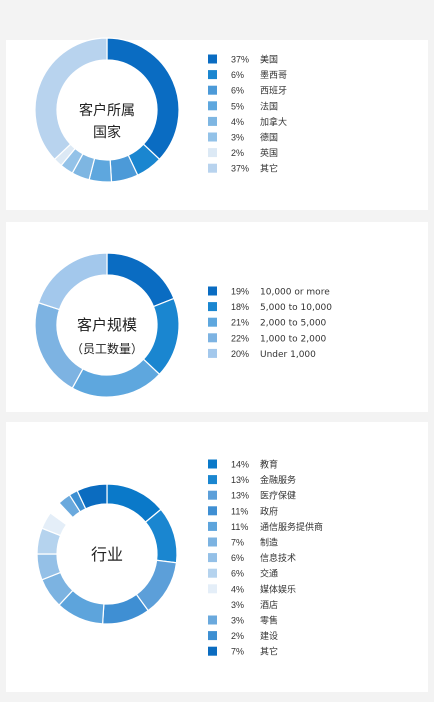 The width and height of the screenshot is (434, 702). What do you see at coordinates (269, 153) in the screenshot?
I see `legend-label: 英国` at bounding box center [269, 153].